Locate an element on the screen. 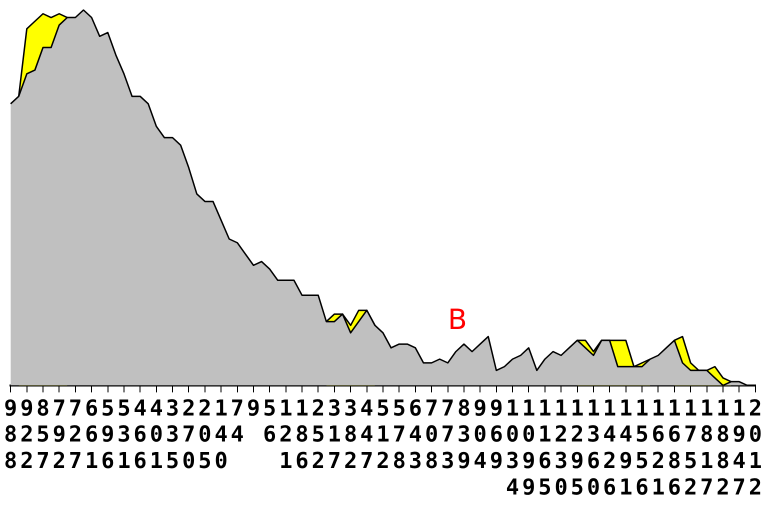  x-tick-label: 1752 is located at coordinates (691, 448).